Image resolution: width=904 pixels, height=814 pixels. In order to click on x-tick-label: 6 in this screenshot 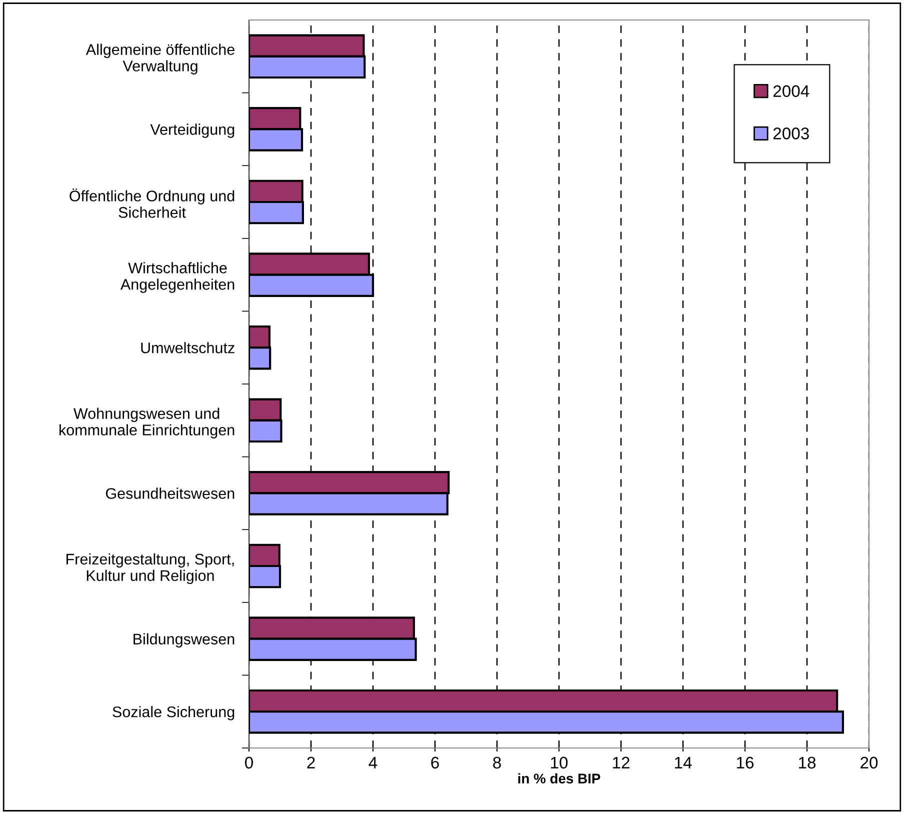, I will do `click(435, 762)`.